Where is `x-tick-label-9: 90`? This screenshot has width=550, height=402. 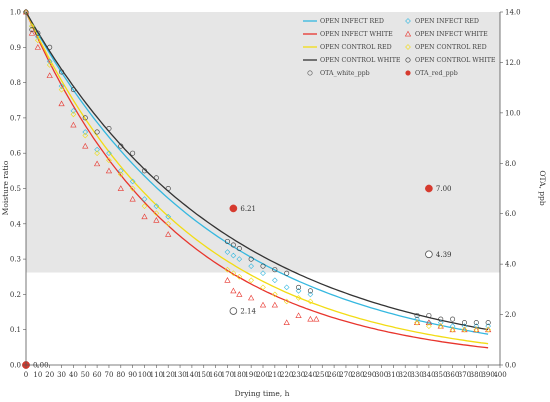 x-tick-label-9: 90 is located at coordinates (132, 375).